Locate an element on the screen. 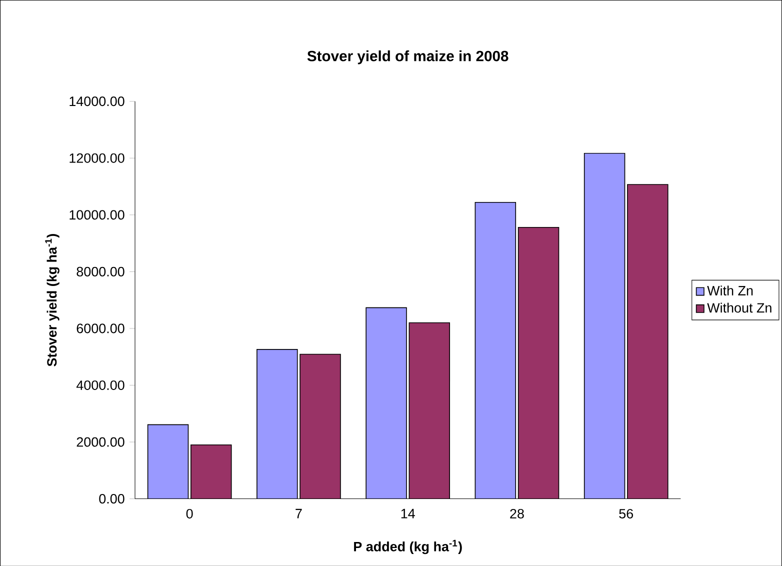  x-tick-label: 28 is located at coordinates (517, 513).